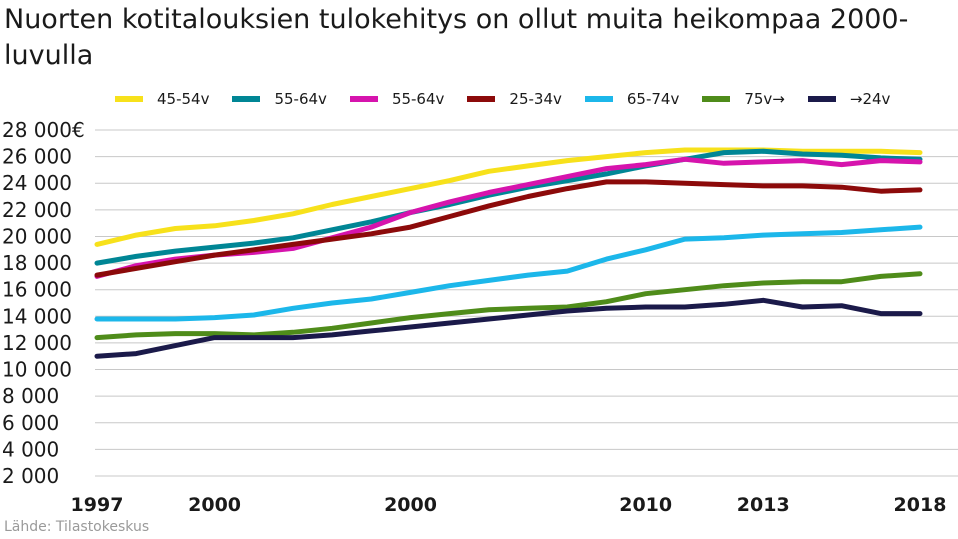 This screenshot has width=958, height=539. What do you see at coordinates (97, 505) in the screenshot?
I see `x-tick-label: 1997` at bounding box center [97, 505].